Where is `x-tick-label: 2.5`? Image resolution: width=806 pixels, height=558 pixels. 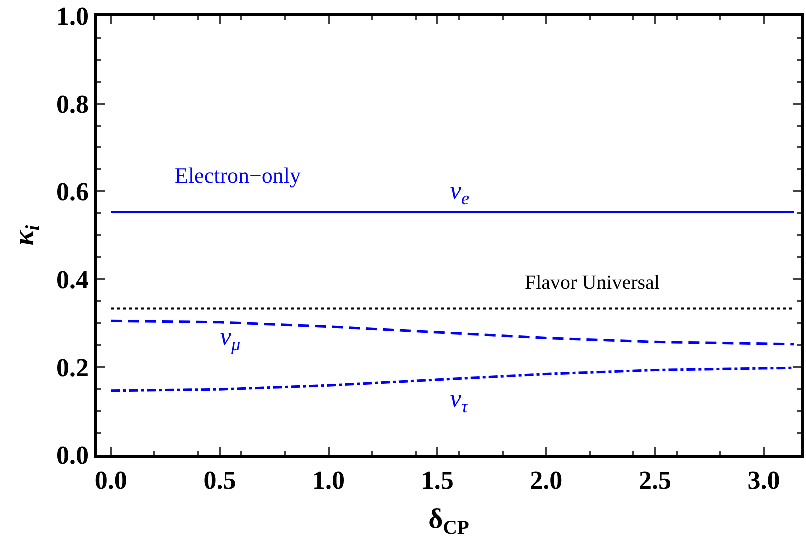 x-tick-label: 2.5 is located at coordinates (655, 480).